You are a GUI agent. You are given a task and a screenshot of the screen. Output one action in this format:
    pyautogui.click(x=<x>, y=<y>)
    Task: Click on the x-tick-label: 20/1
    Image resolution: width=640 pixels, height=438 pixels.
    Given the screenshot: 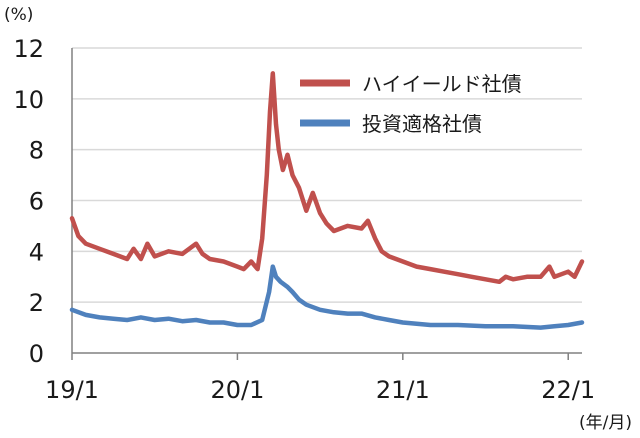 What is the action you would take?
    pyautogui.click(x=237, y=390)
    